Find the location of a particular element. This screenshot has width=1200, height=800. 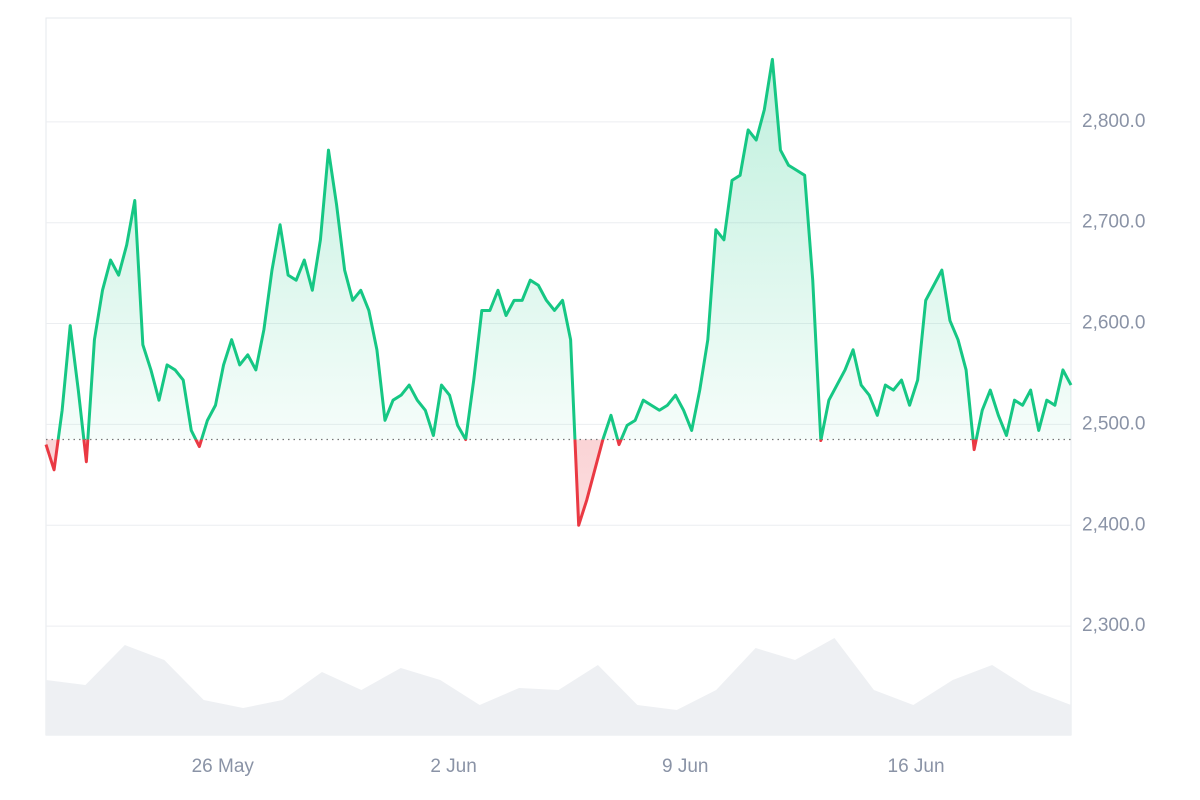

y-tick-label: 2,800.0 is located at coordinates (1113, 121).